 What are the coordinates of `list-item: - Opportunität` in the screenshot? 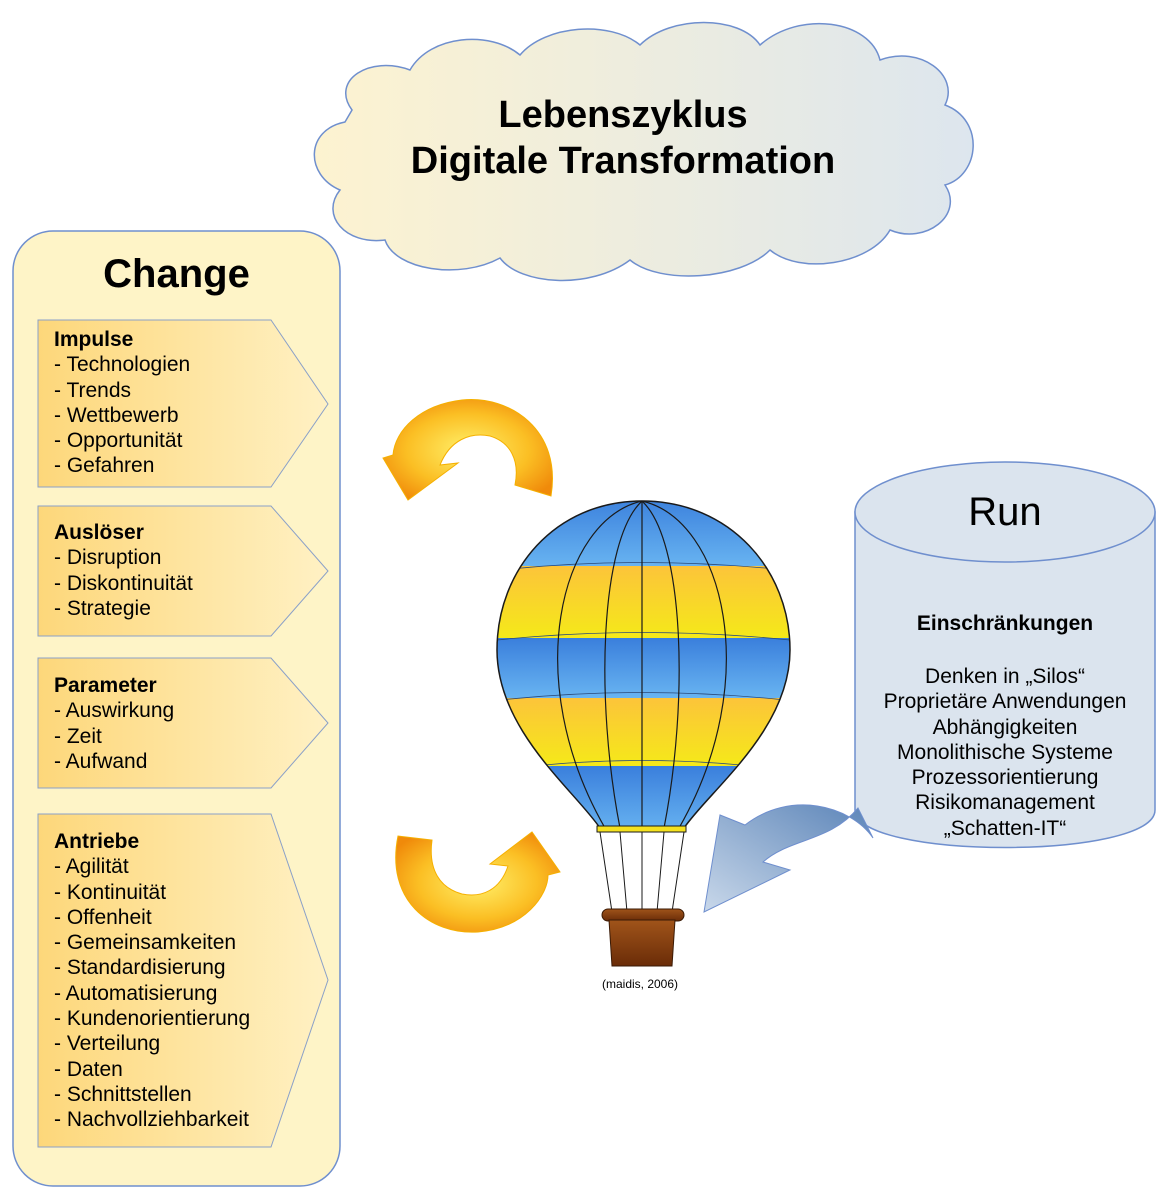 It's located at (118, 441).